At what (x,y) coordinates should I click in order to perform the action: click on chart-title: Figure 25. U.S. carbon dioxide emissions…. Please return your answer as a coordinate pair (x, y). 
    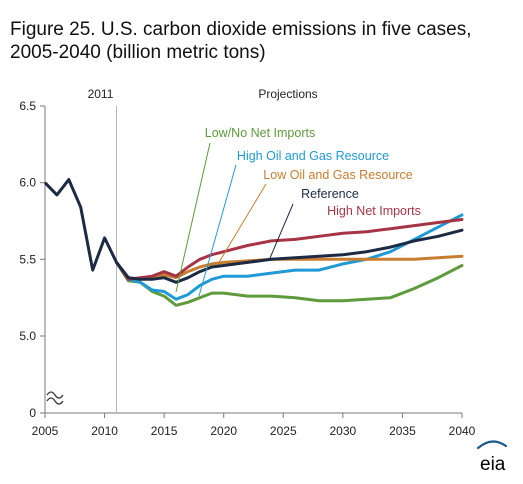
    Looking at the image, I should click on (241, 41).